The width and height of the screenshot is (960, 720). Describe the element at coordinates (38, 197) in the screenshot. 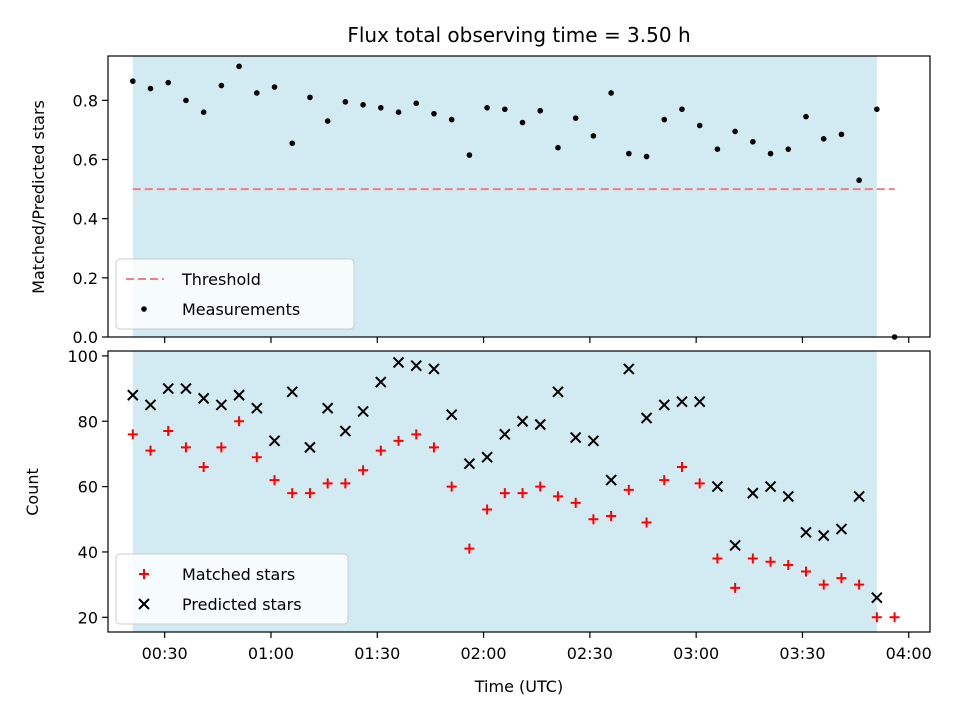

I see `top-y-axis-label: Matched/Predicted stars` at that location.